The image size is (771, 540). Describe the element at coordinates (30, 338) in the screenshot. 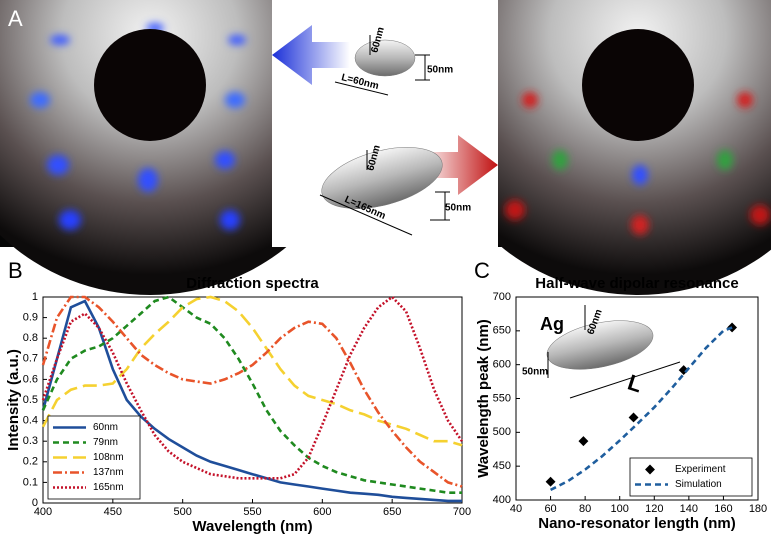

I see `y-tick-label: 0.8` at that location.